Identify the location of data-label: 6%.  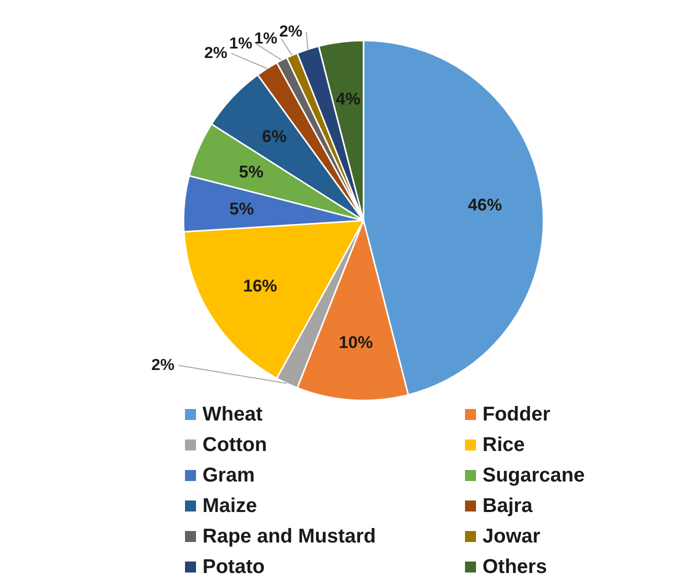
(274, 136).